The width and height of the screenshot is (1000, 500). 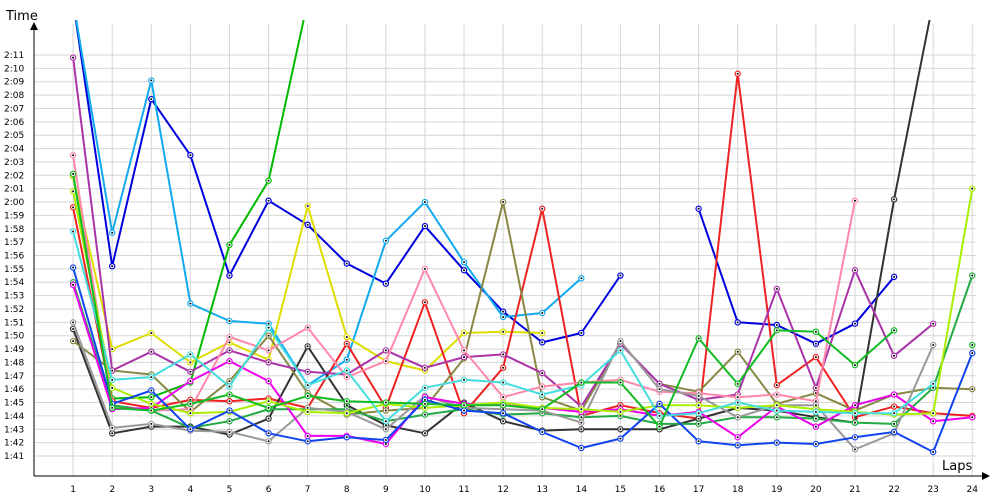 What do you see at coordinates (14, 377) in the screenshot?
I see `y-tick-label: 1:47` at bounding box center [14, 377].